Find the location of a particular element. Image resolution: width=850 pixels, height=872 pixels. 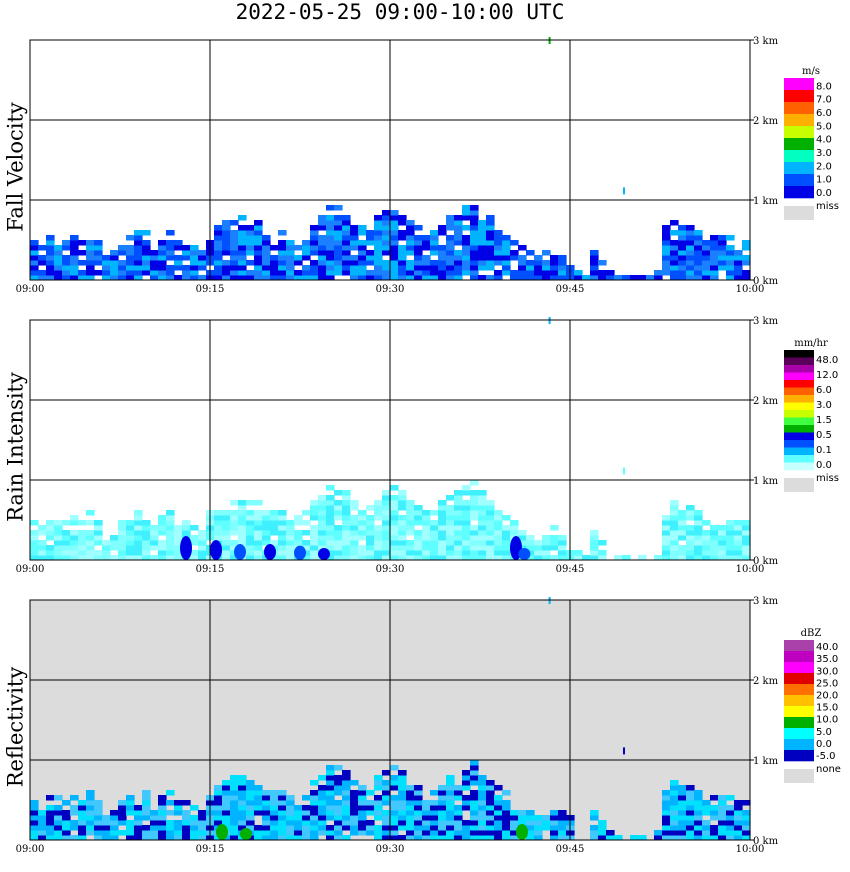

legend-label: 0.1 is located at coordinates (824, 450).